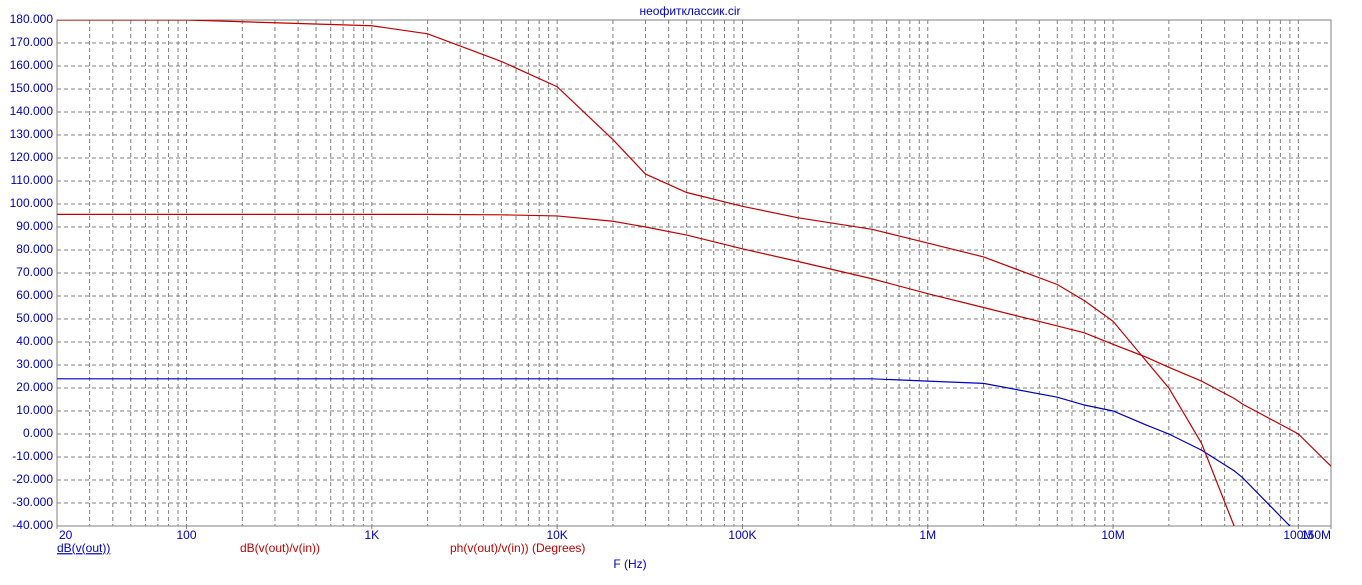 The width and height of the screenshot is (1362, 585). What do you see at coordinates (83, 548) in the screenshot?
I see `legend-label: dB(v(out))` at bounding box center [83, 548].